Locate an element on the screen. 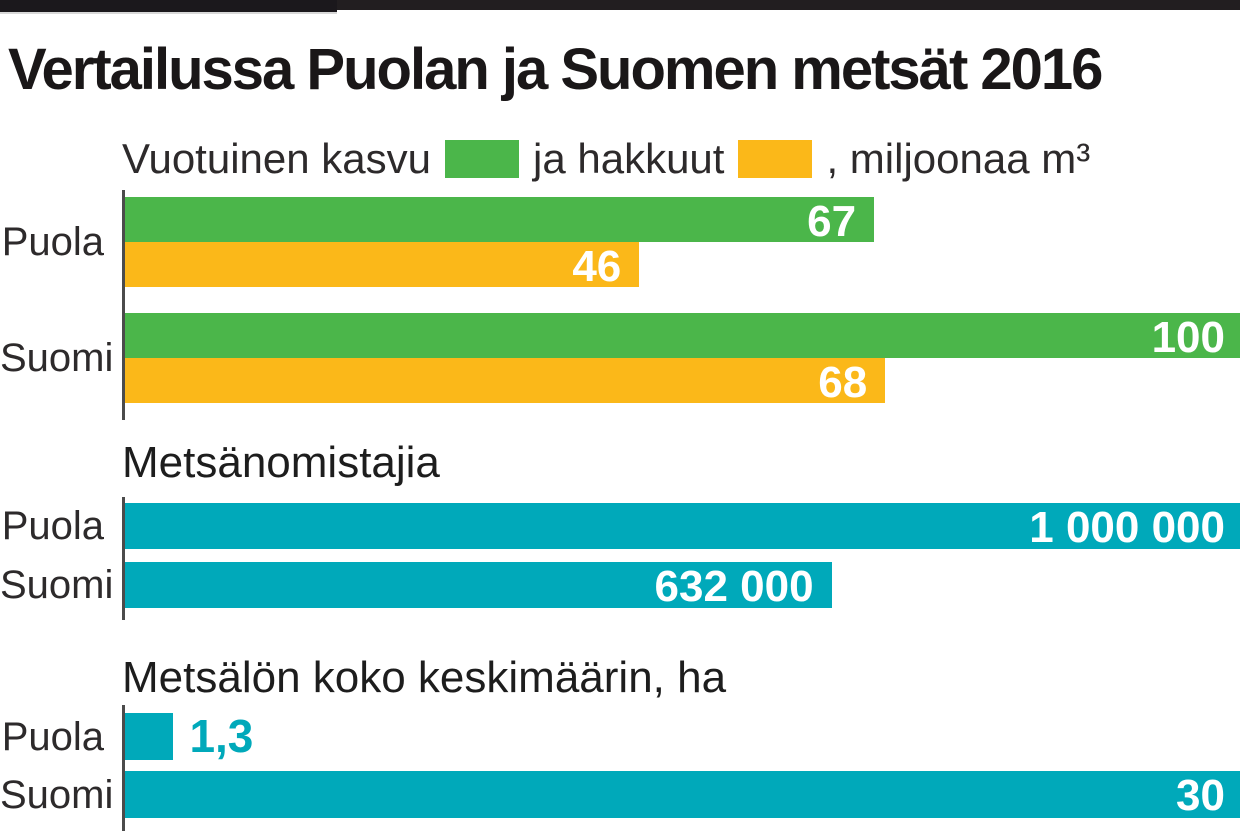 The width and height of the screenshot is (1240, 831). legend-cut-label: ja hakkuut is located at coordinates (629, 158).